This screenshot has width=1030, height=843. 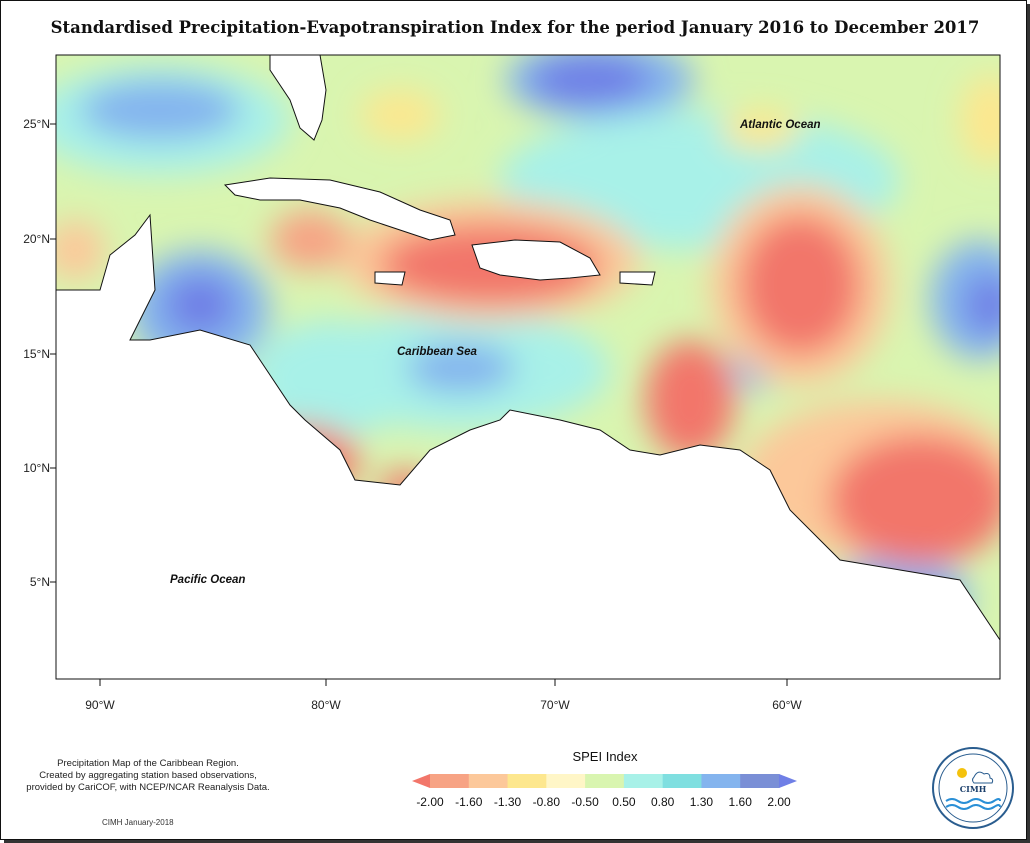 What do you see at coordinates (36, 239) in the screenshot?
I see `lat-tick-20n: 20°N` at bounding box center [36, 239].